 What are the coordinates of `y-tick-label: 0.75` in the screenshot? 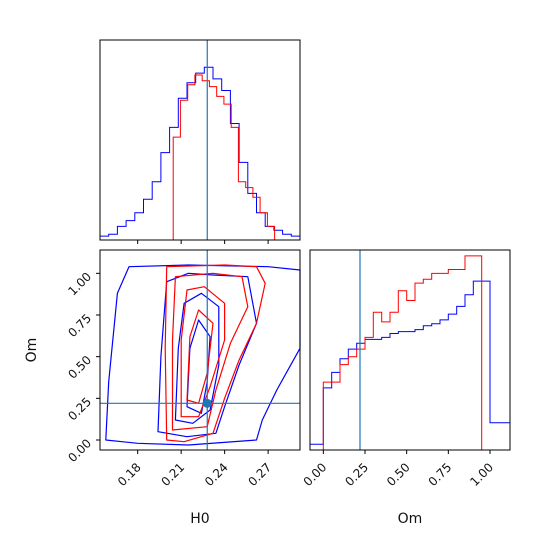 It's located at (79, 325).